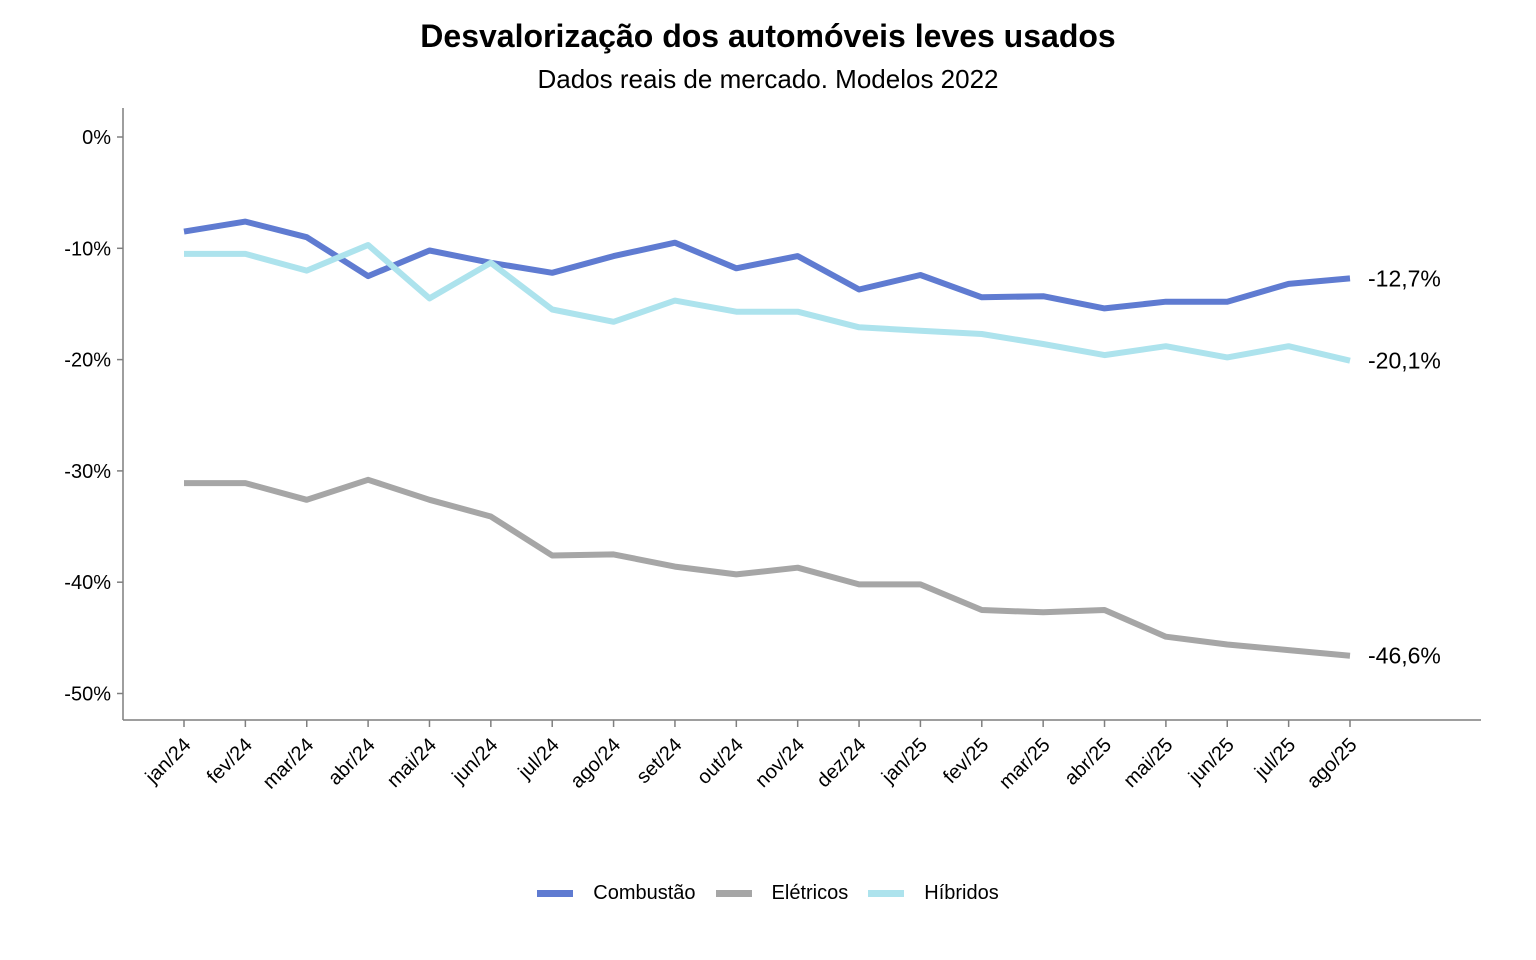 This screenshot has height=960, width=1536. Describe the element at coordinates (595, 763) in the screenshot. I see `x-tick-label: ago/24` at that location.